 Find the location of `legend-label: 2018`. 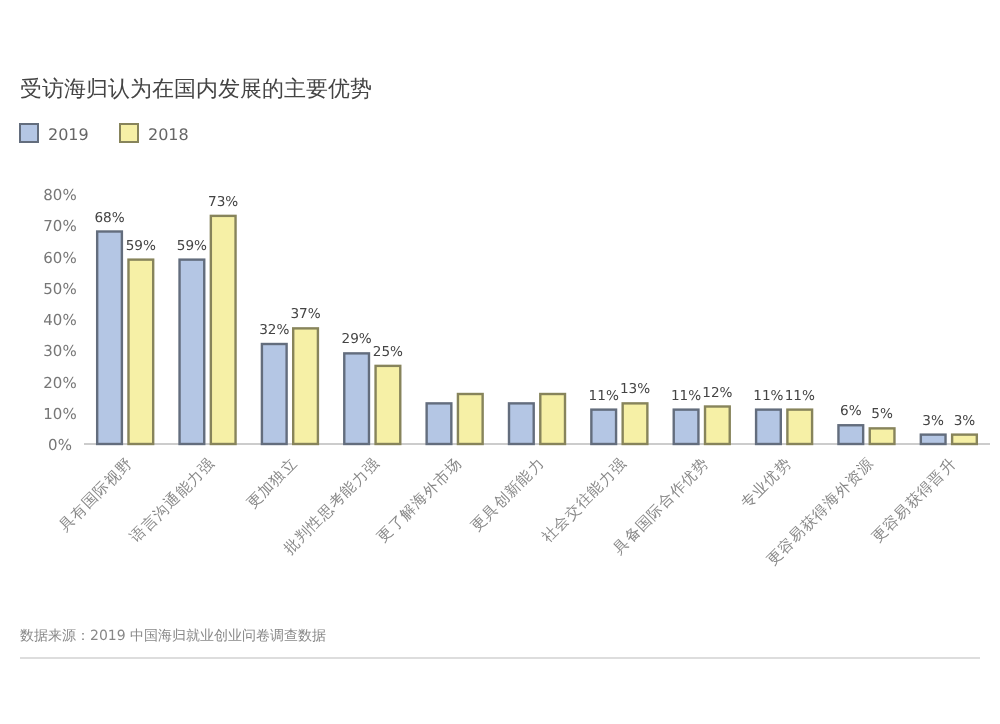

legend-label: 2018 is located at coordinates (168, 135).